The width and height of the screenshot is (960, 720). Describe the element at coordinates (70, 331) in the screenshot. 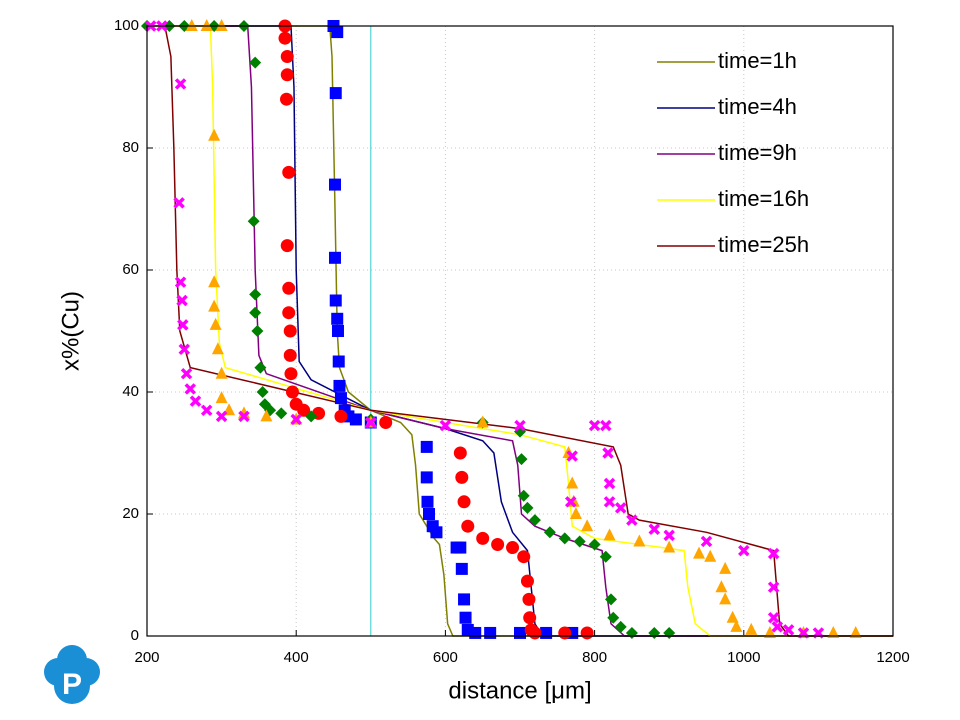

I see `y-axis-title: x%(Cu)` at that location.